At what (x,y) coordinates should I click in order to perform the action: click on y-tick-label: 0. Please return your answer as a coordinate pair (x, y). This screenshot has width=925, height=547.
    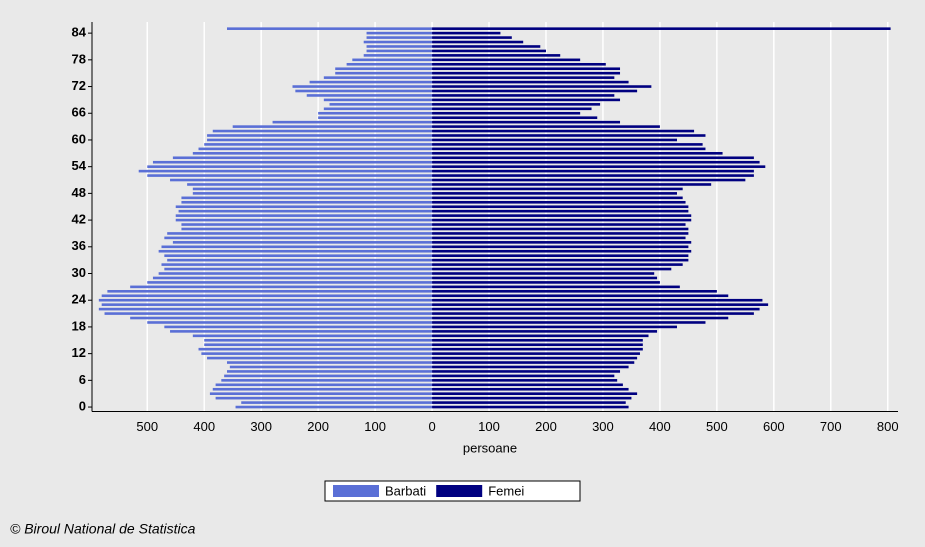
    Looking at the image, I should click on (82, 405).